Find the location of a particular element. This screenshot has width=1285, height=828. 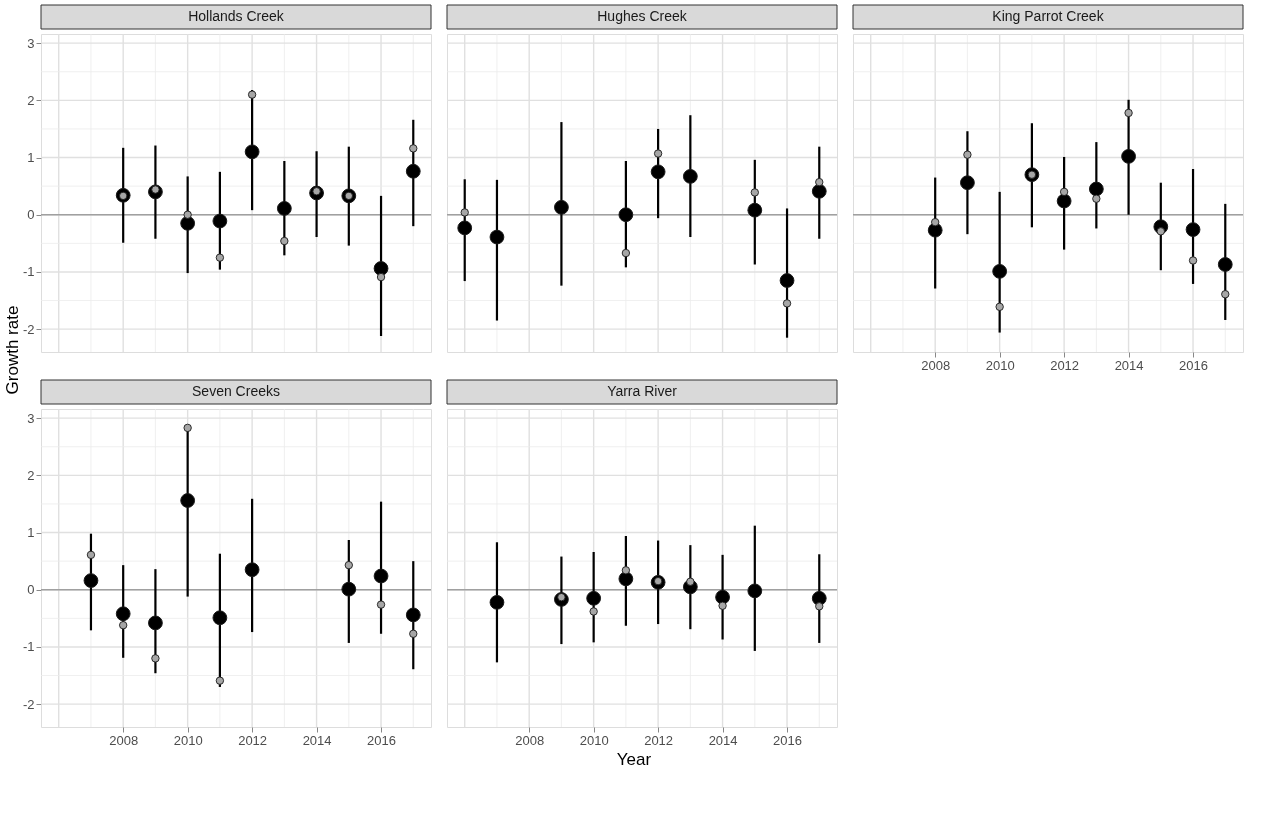

chart-title: Hughes Creek is located at coordinates (642, 16).